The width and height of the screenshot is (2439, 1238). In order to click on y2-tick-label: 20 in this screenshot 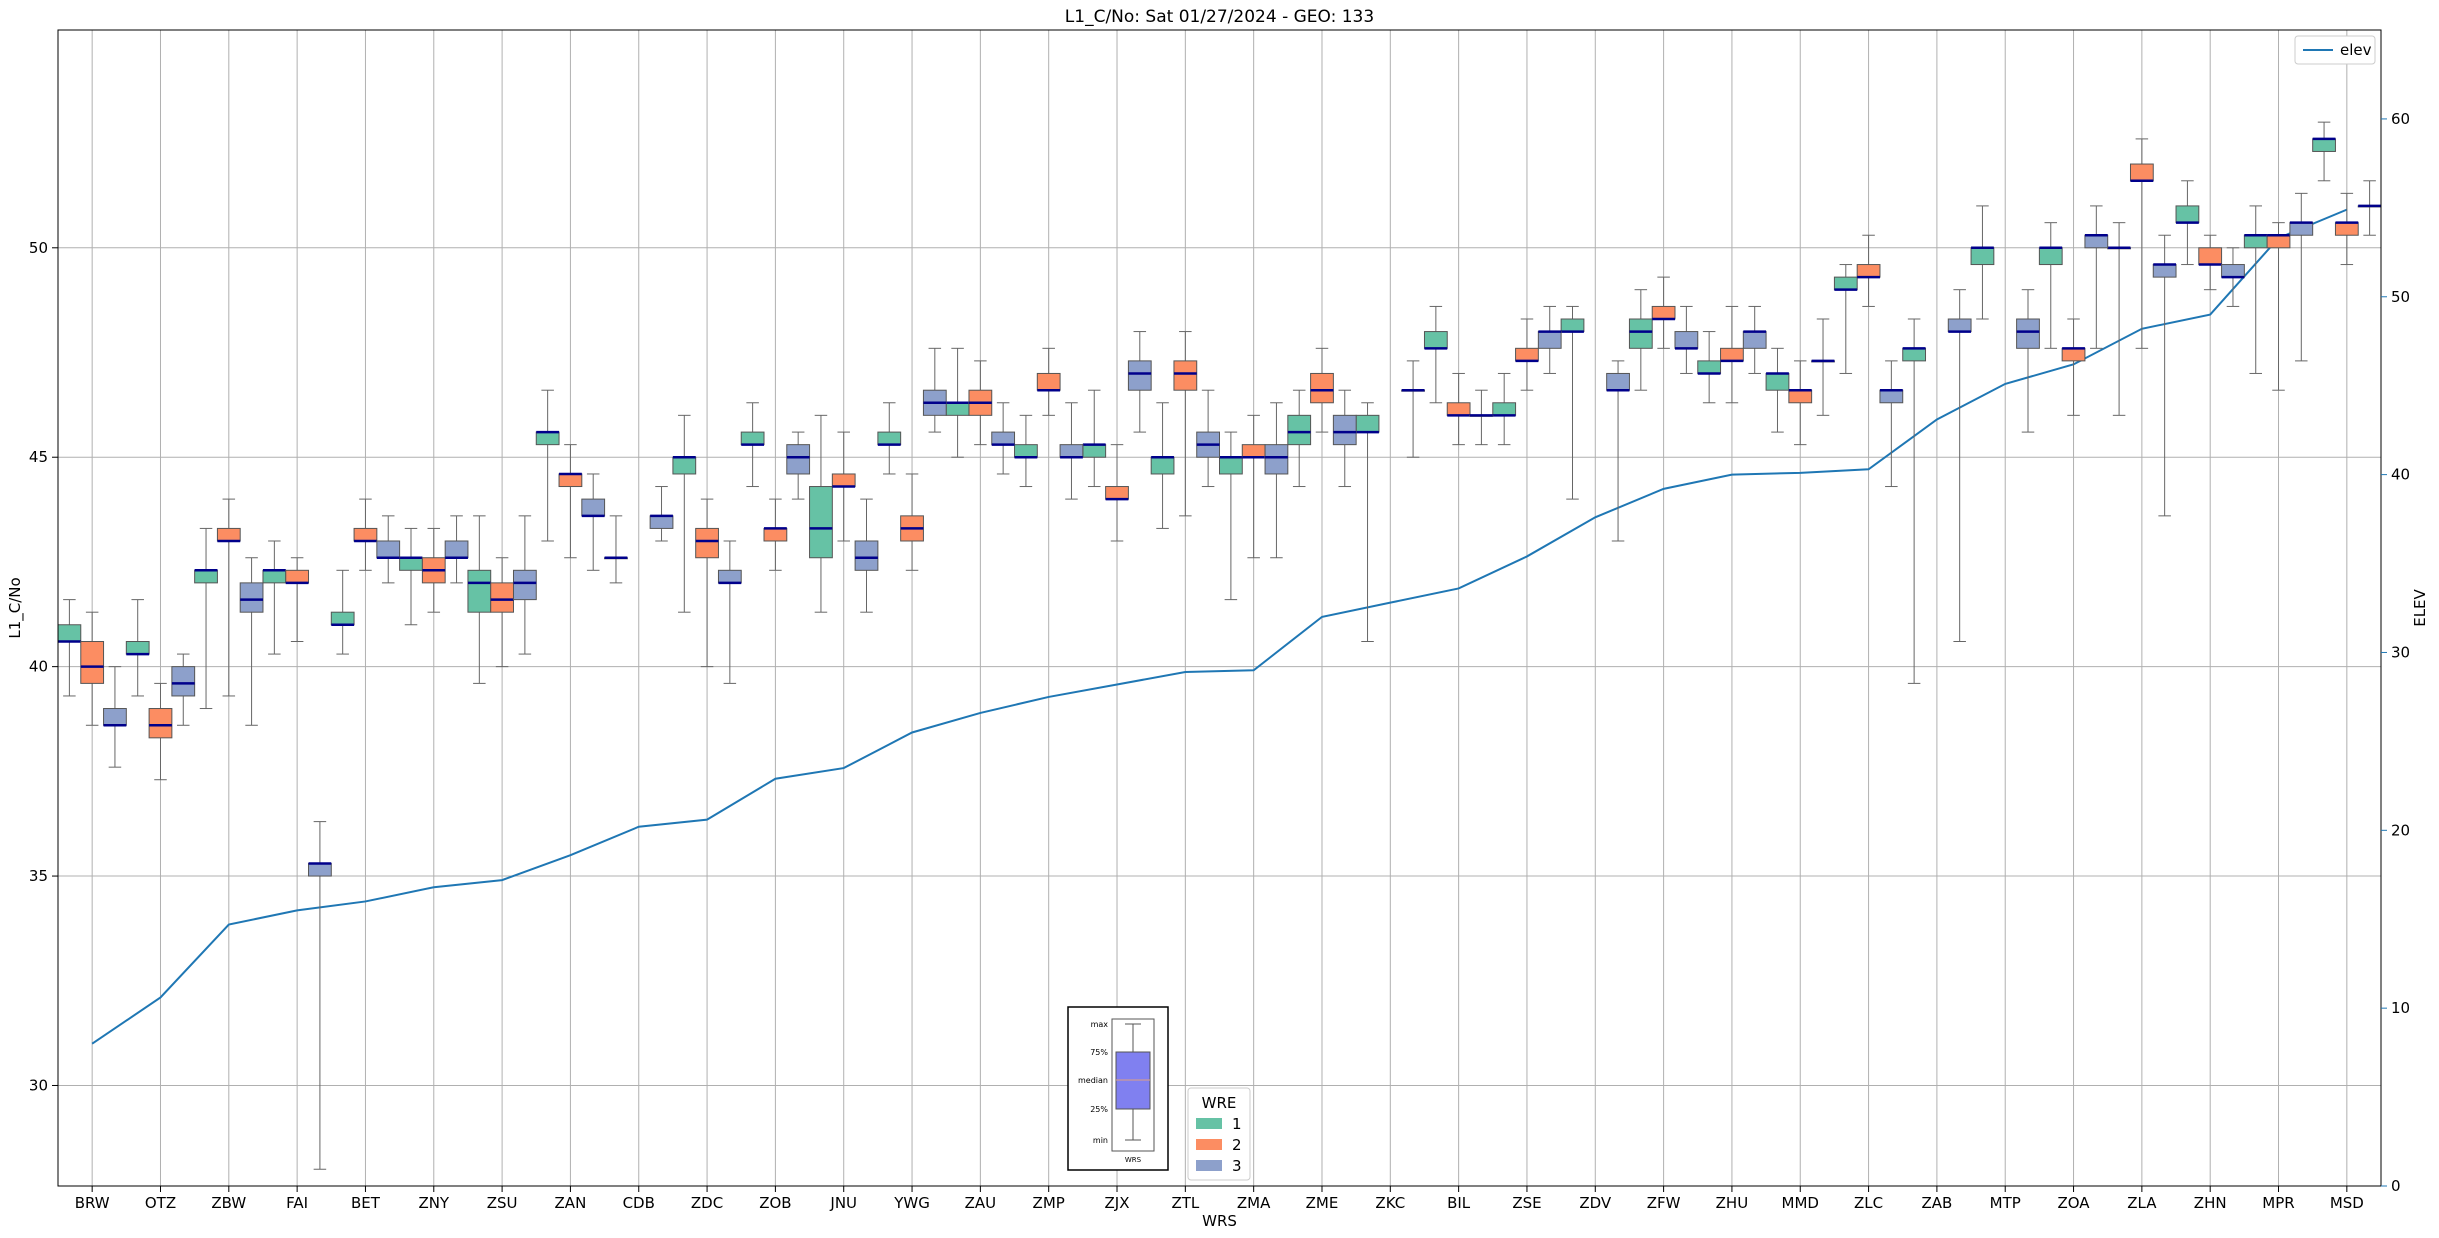, I will do `click(2400, 830)`.